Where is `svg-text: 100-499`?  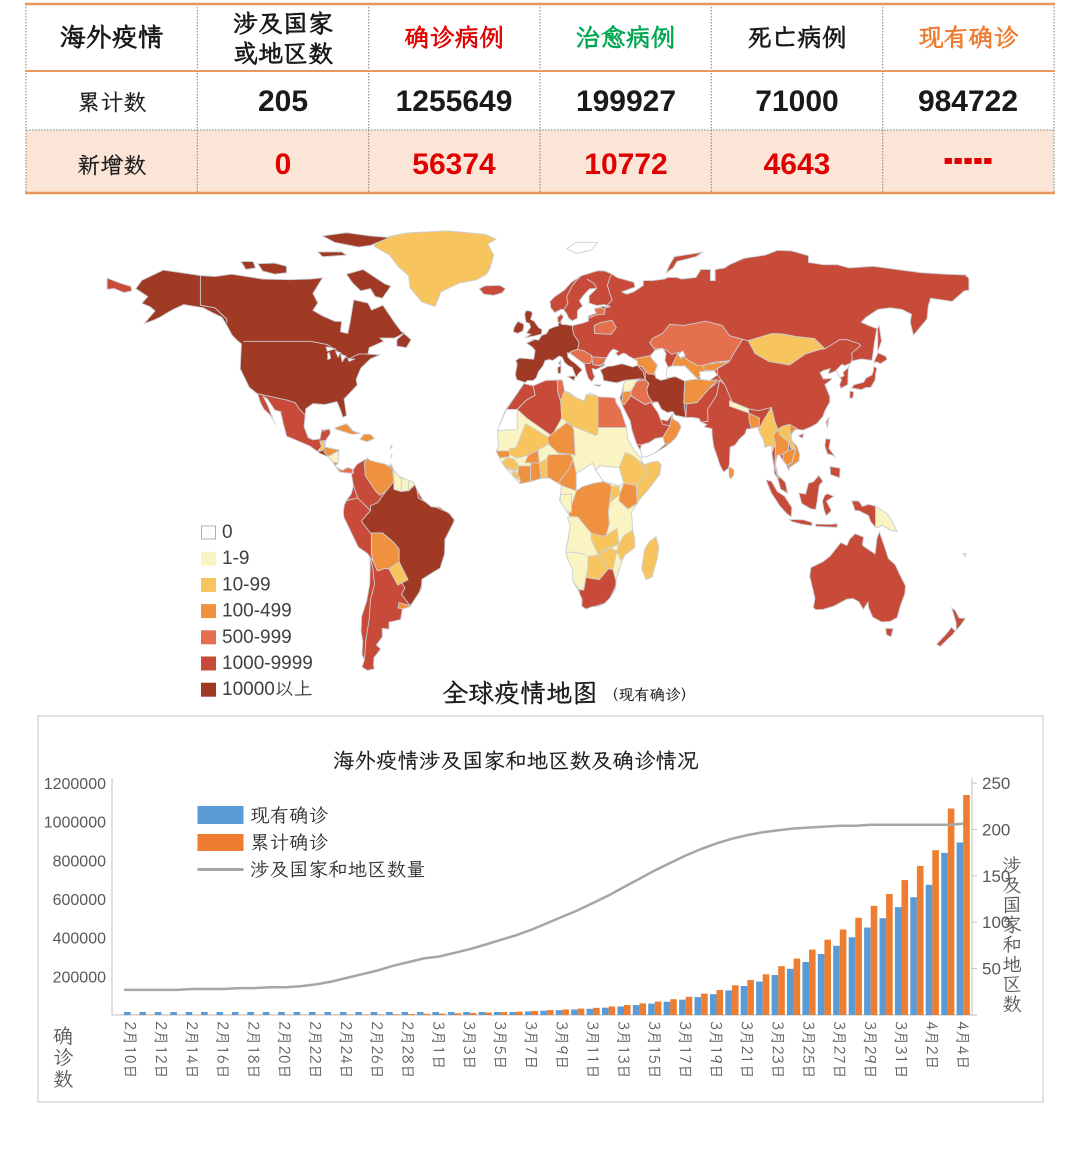 svg-text: 100-499 is located at coordinates (257, 611).